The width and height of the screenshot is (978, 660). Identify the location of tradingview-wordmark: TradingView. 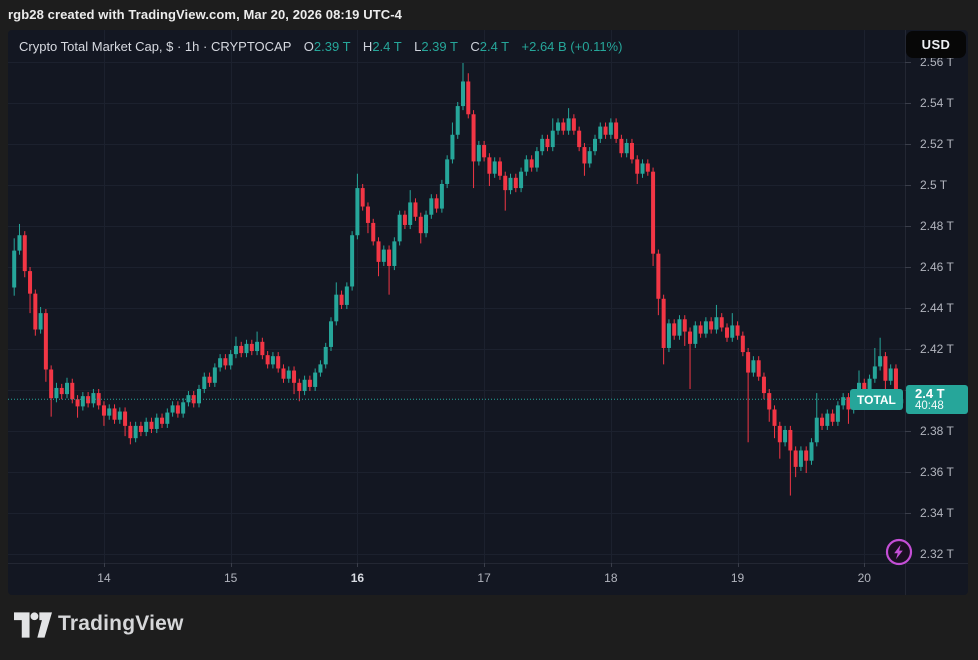
(121, 623).